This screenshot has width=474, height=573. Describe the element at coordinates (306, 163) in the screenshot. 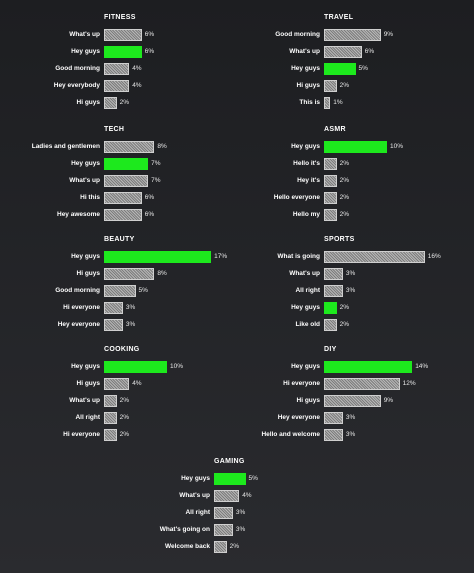

I see `bar-category-label: Hello it's` at that location.